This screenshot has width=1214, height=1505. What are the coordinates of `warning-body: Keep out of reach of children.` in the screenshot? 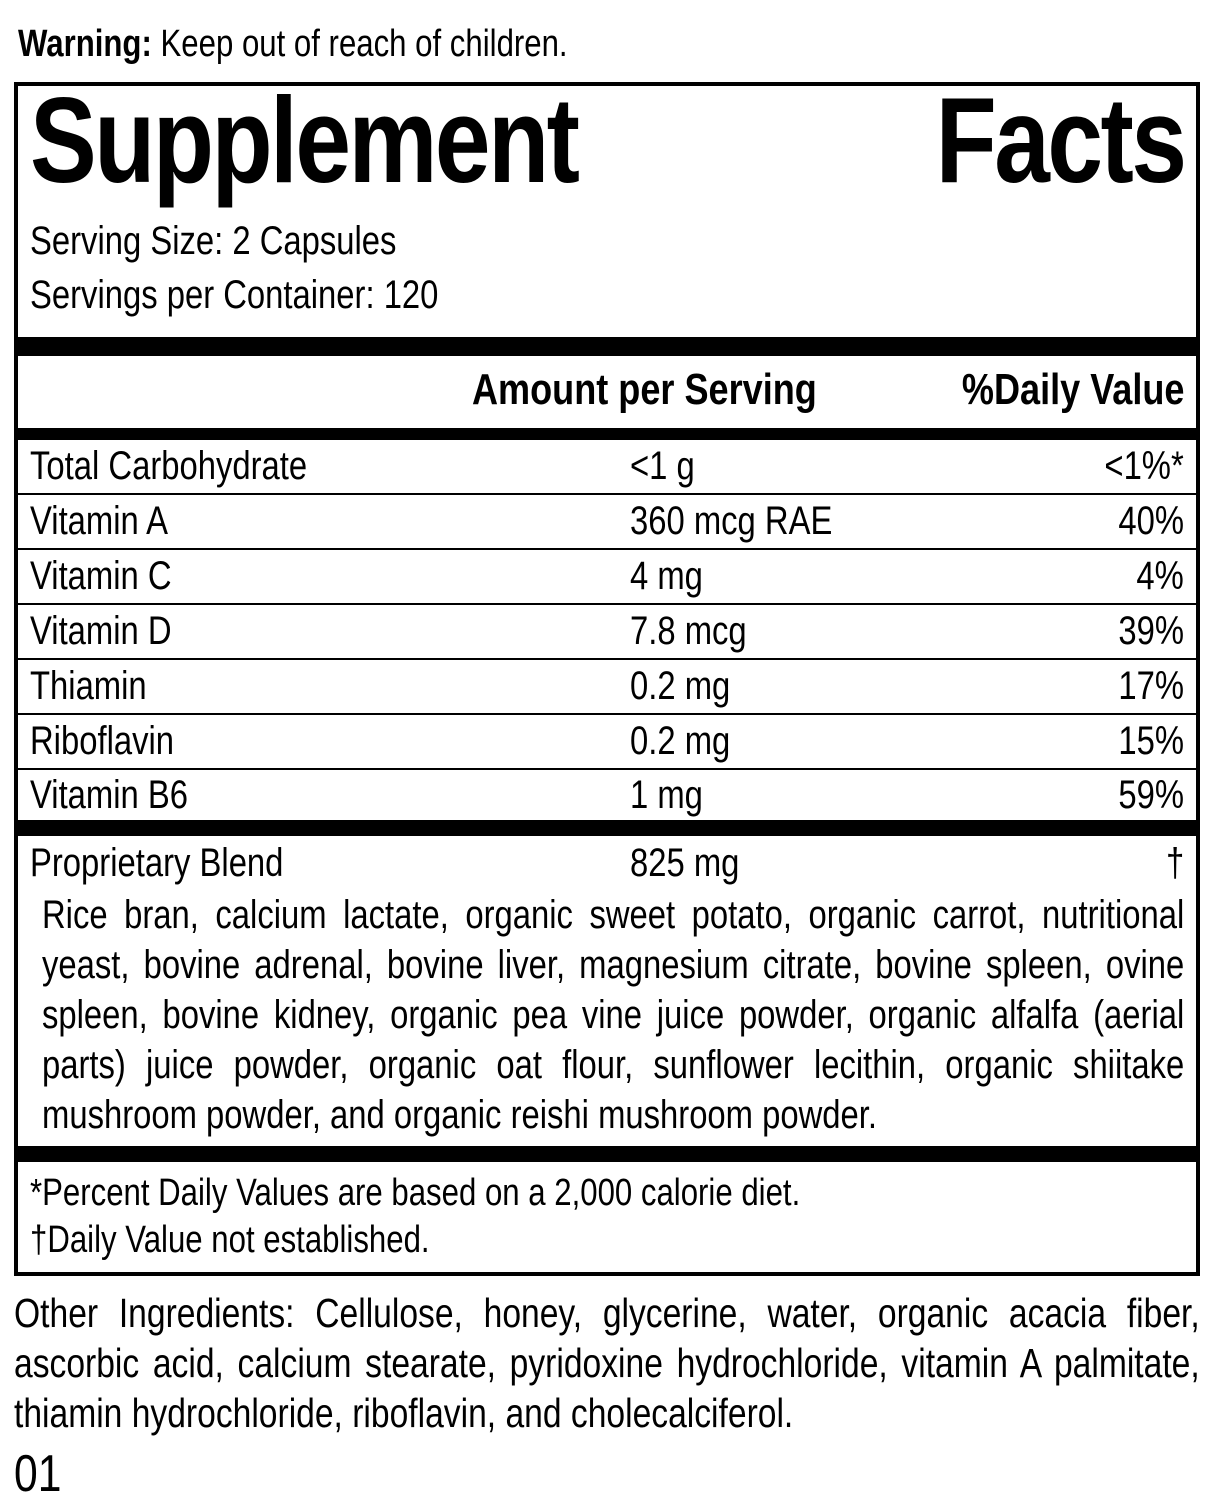 It's located at (364, 44).